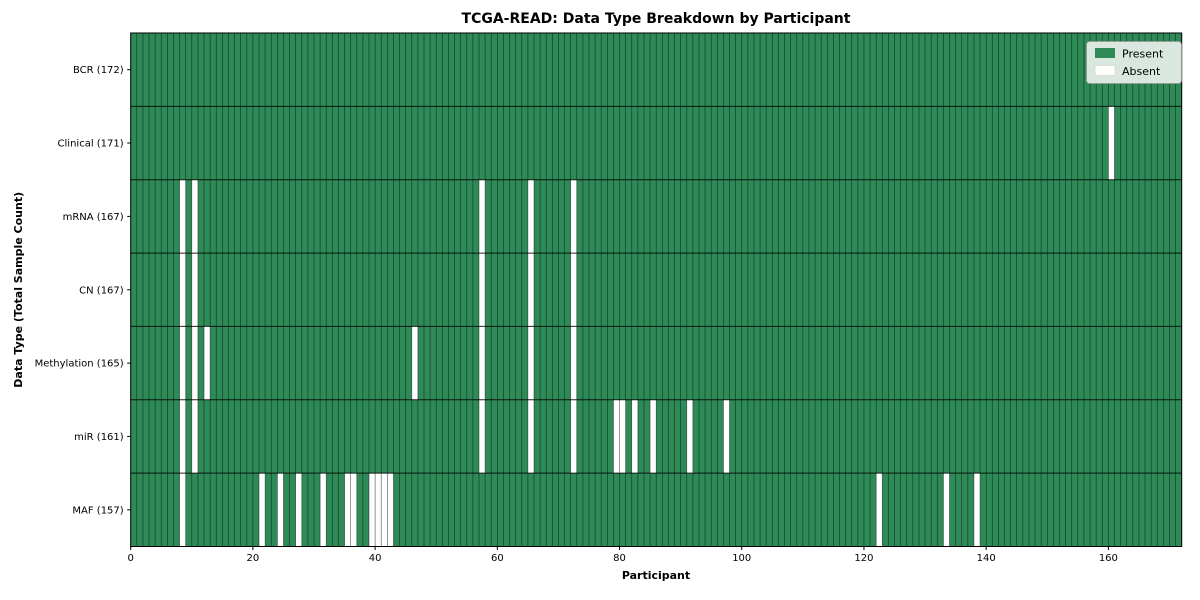  What do you see at coordinates (1141, 71) in the screenshot?
I see `legend-absent-label: Absent` at bounding box center [1141, 71].